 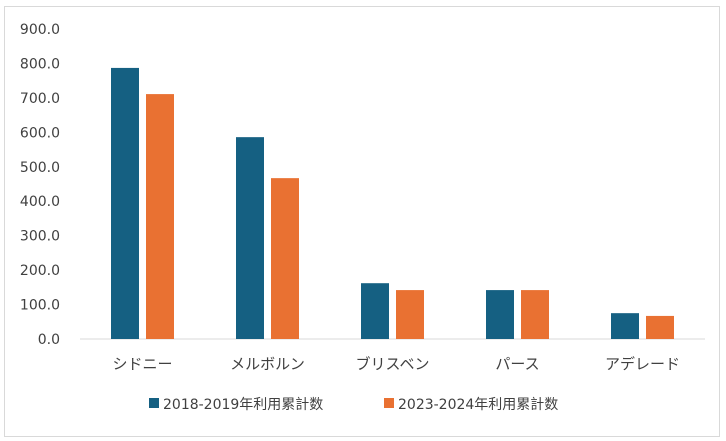 What do you see at coordinates (517, 364) in the screenshot?
I see `category-label: パース` at bounding box center [517, 364].